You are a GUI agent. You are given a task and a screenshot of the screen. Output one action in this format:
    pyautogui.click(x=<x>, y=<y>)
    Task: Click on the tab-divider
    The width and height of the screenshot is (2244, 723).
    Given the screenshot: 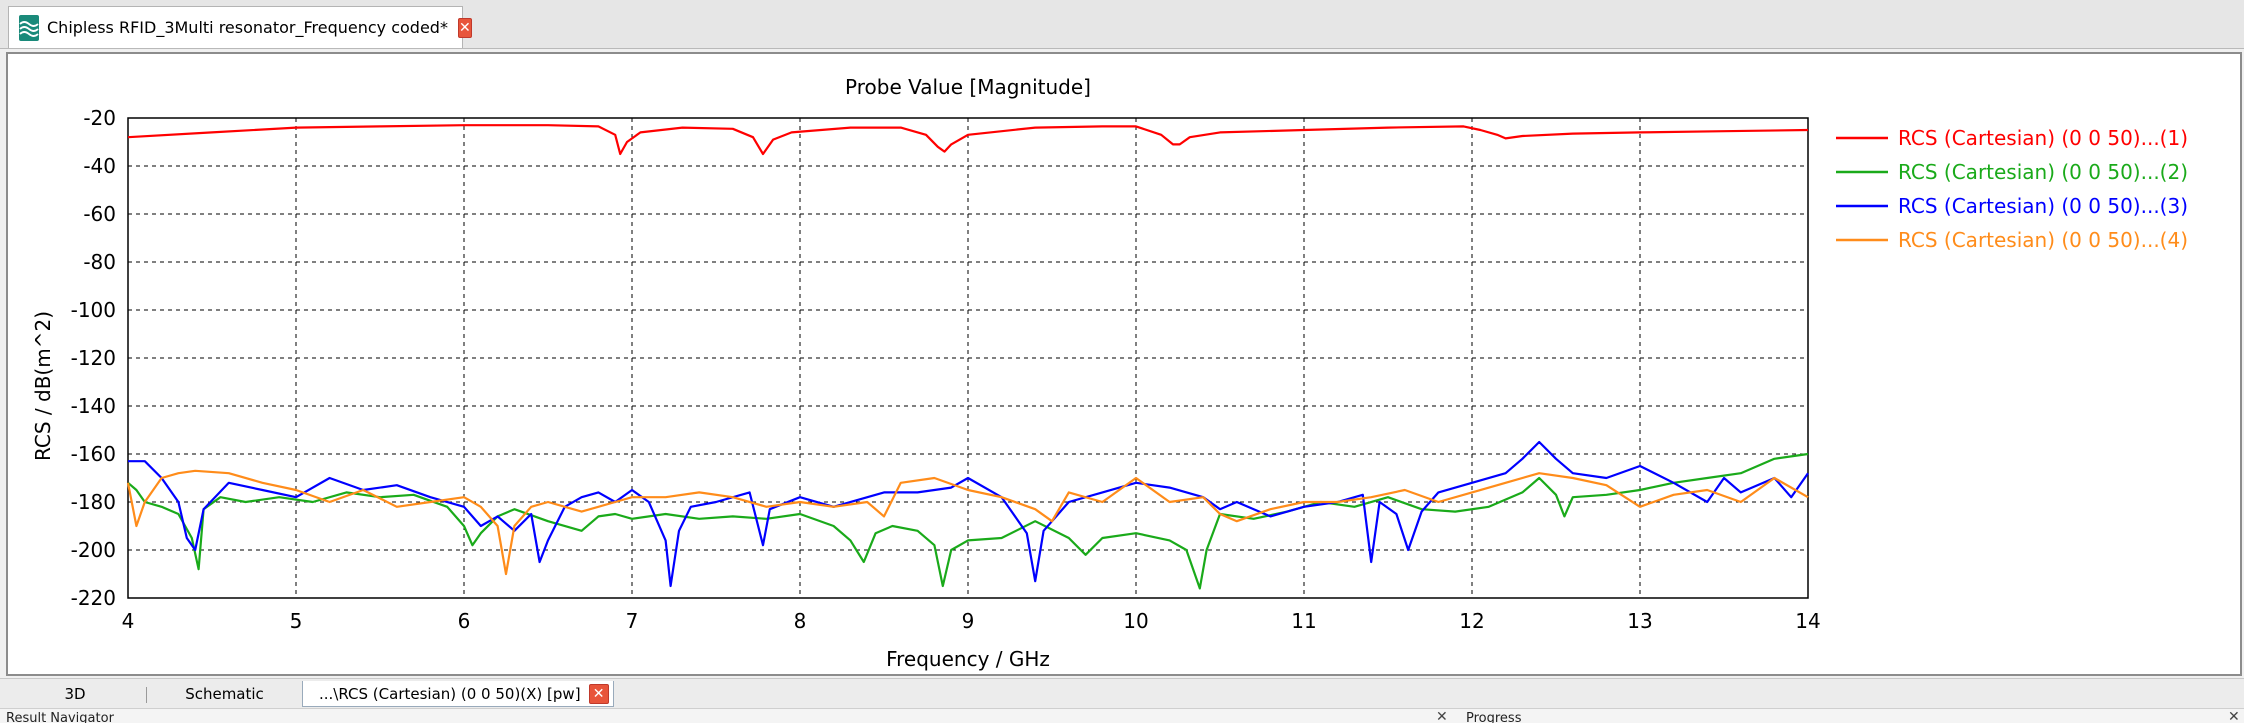 What is the action you would take?
    pyautogui.click(x=146, y=695)
    